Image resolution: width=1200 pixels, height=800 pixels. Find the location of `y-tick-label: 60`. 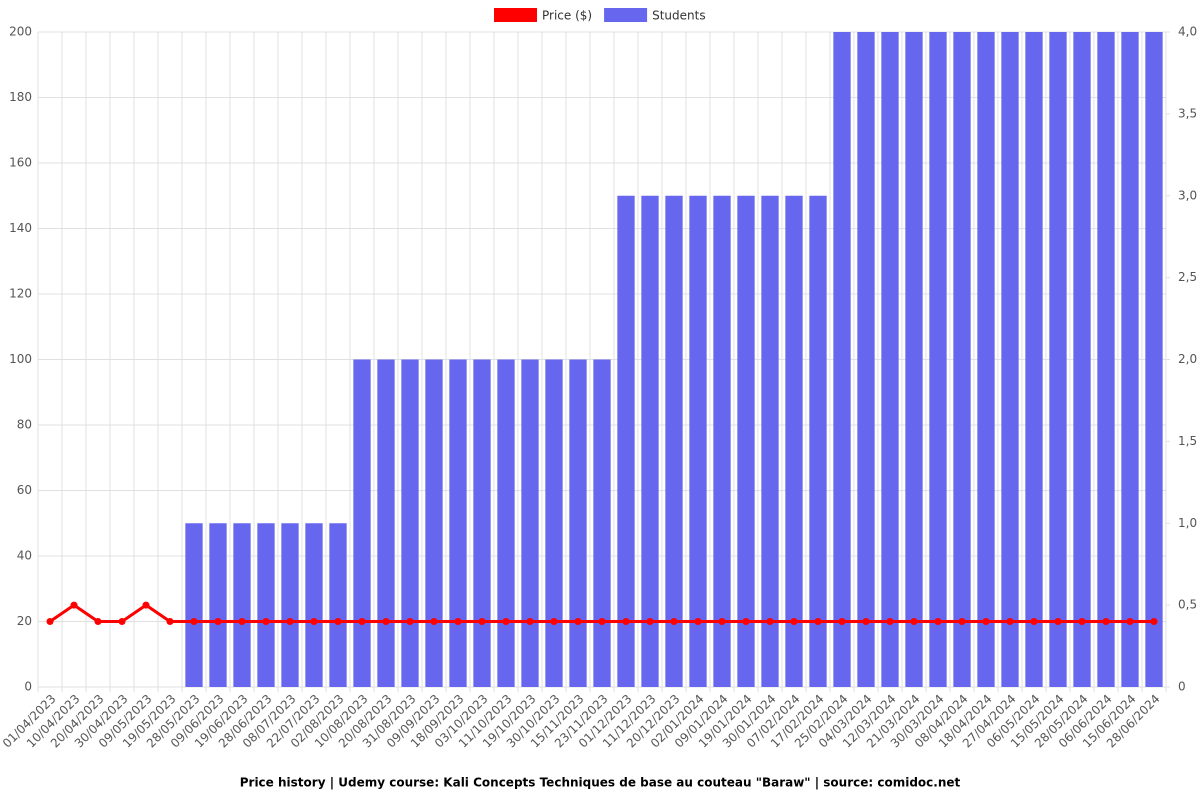

y-tick-label: 60 is located at coordinates (24, 490).